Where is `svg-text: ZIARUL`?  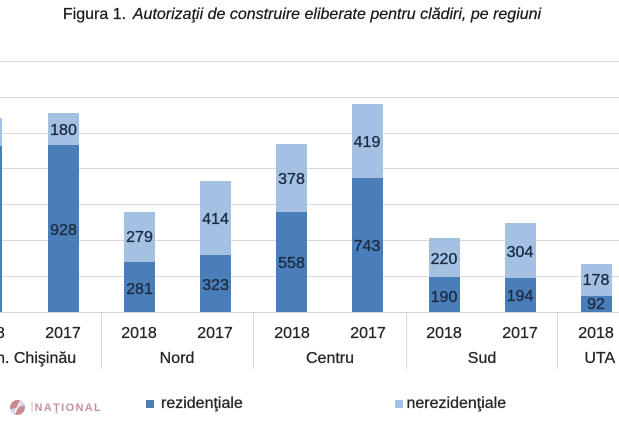 svg-text: ZIARUL is located at coordinates (32, 406).